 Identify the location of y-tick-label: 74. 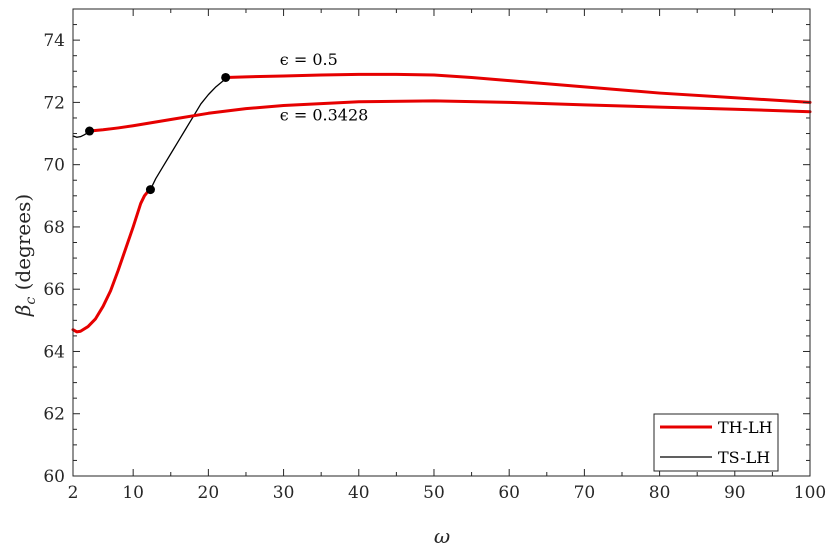
(54, 41).